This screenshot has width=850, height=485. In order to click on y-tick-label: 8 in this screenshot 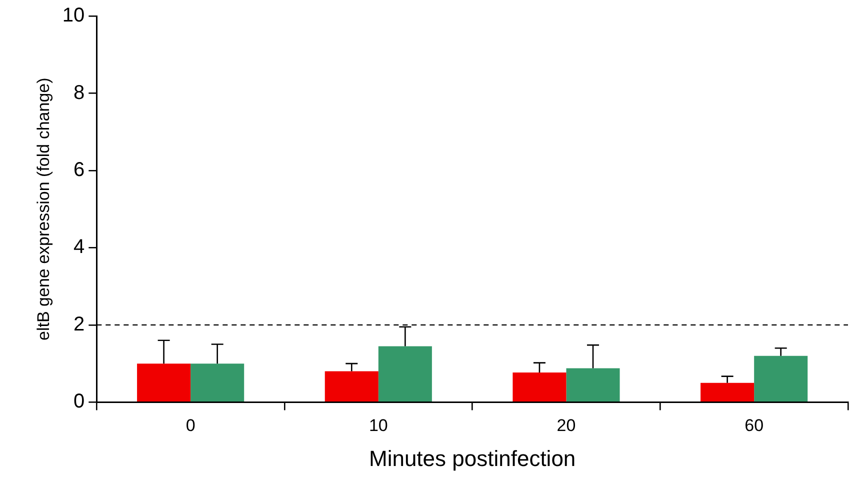, I will do `click(79, 93)`.